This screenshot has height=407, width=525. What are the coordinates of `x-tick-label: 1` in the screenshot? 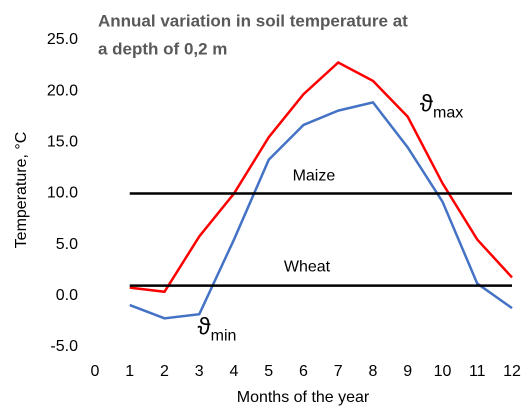 It's located at (129, 371).